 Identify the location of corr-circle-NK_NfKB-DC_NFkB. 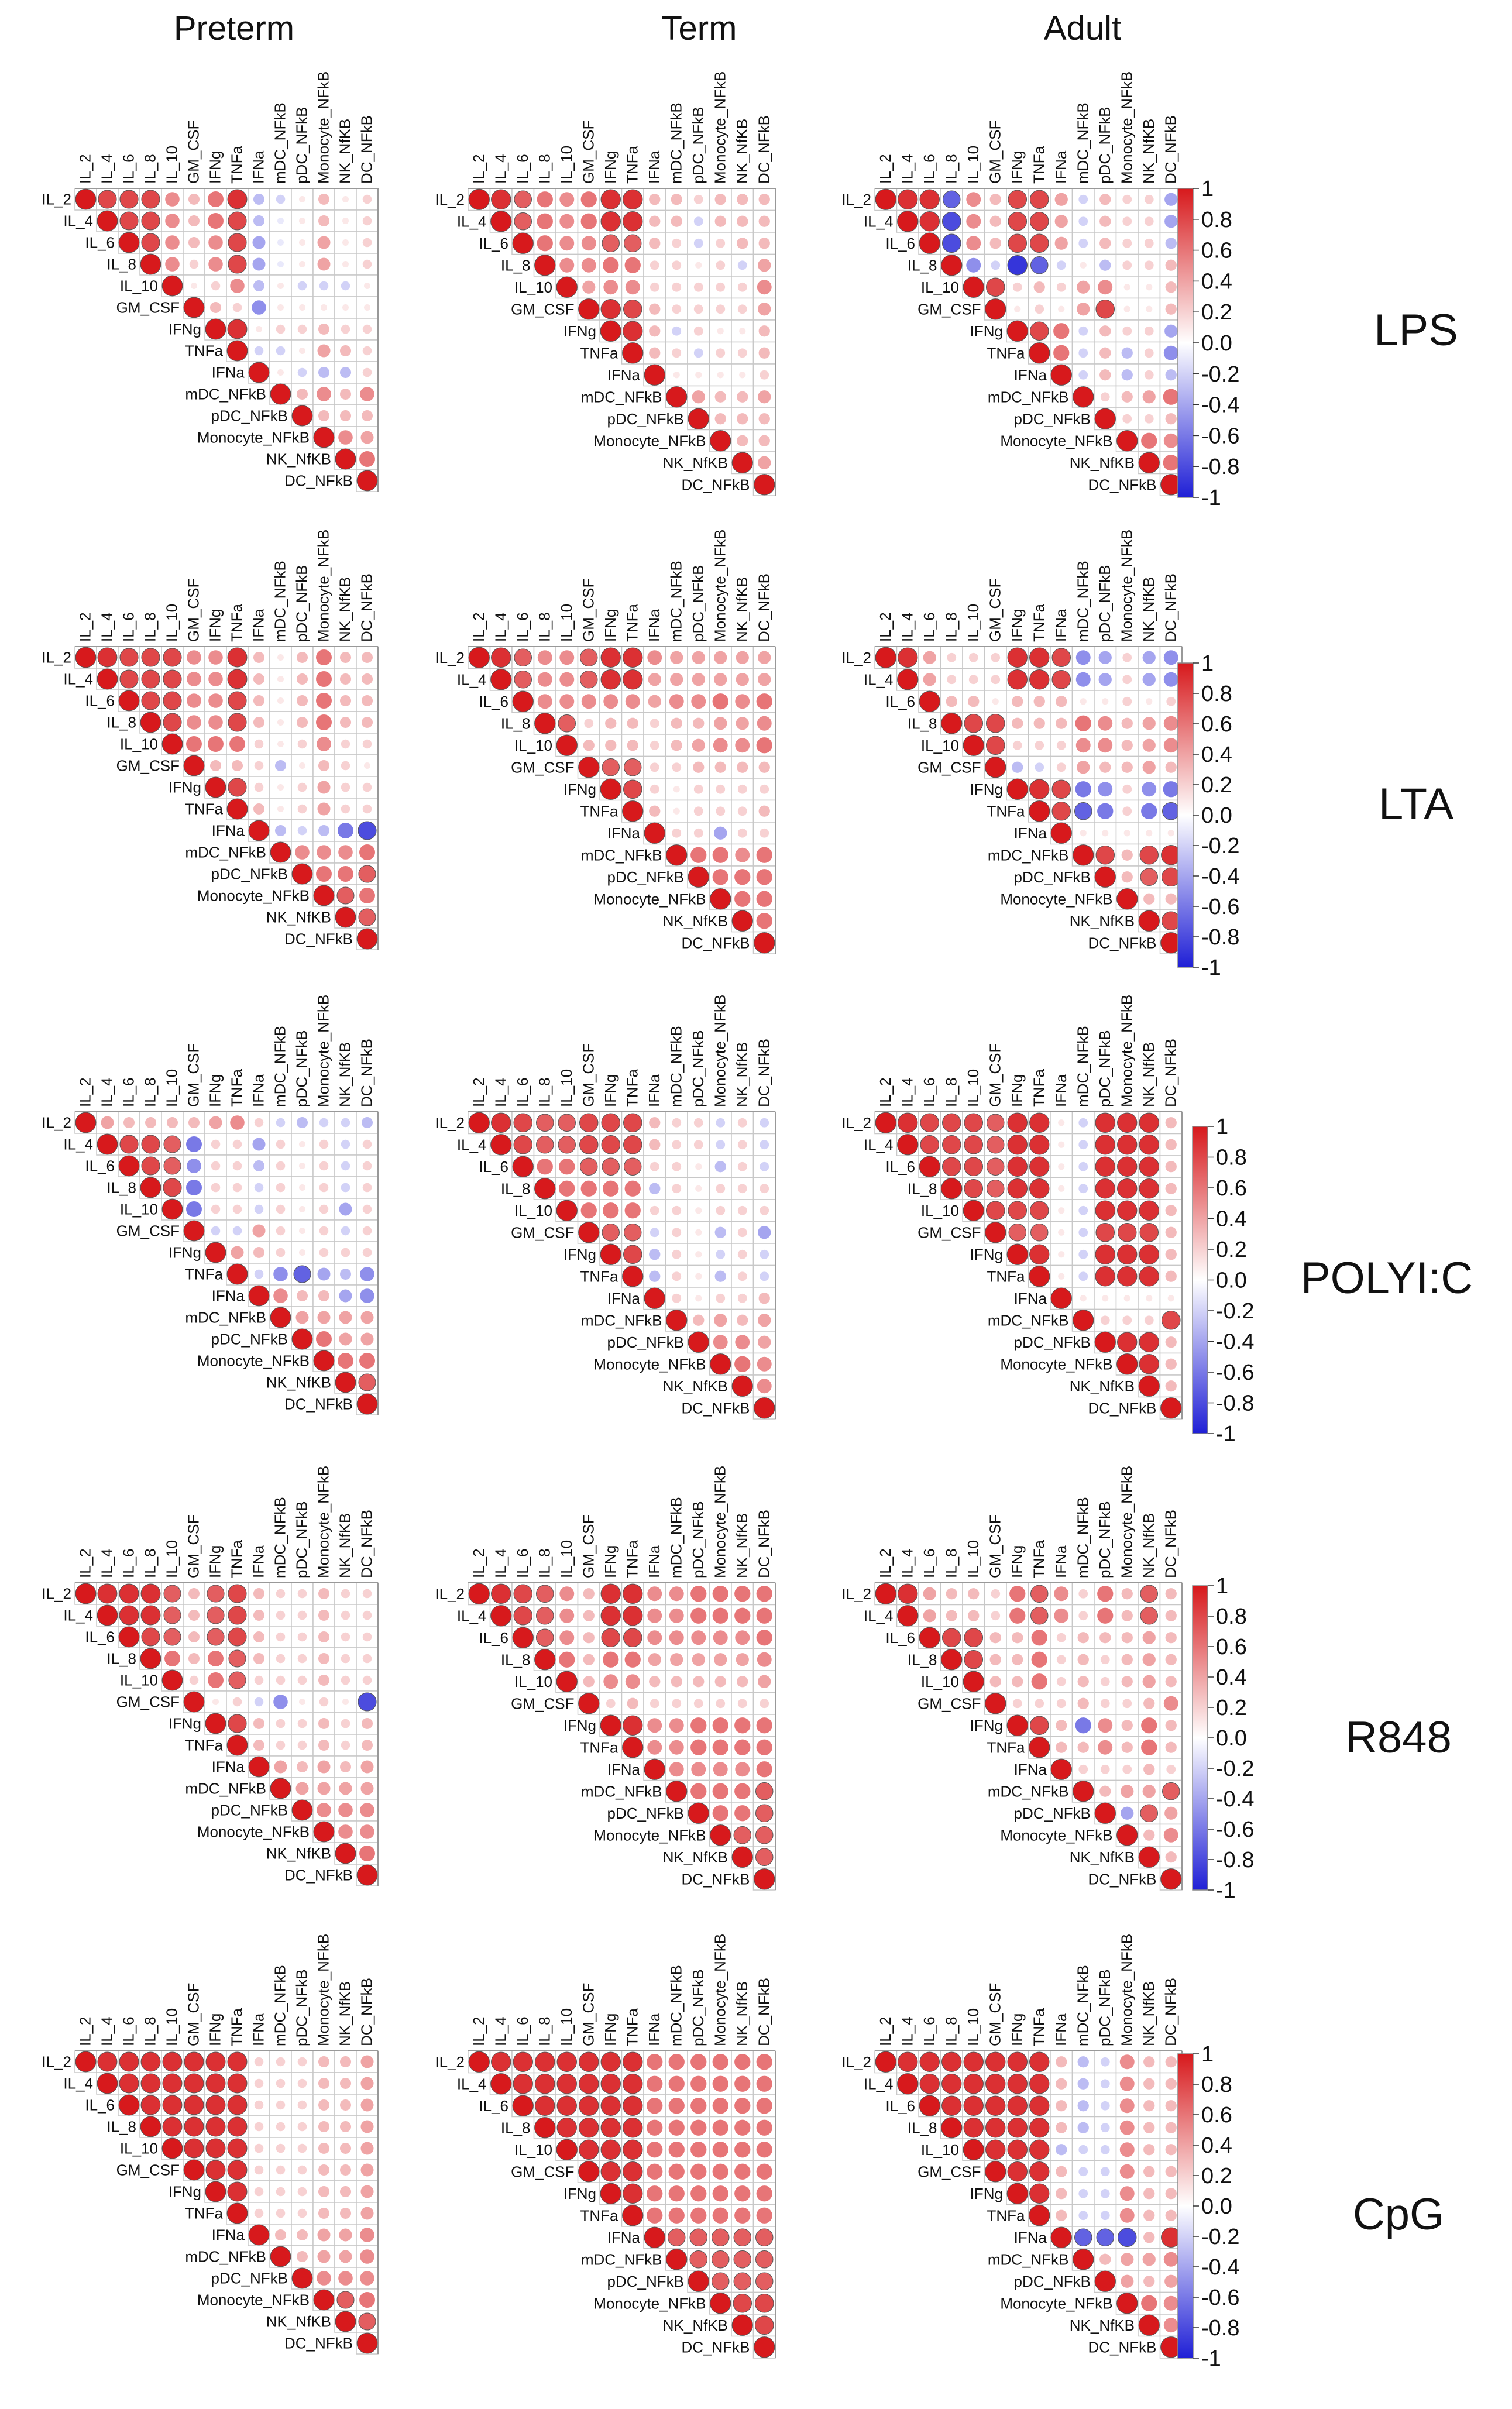
(1171, 463).